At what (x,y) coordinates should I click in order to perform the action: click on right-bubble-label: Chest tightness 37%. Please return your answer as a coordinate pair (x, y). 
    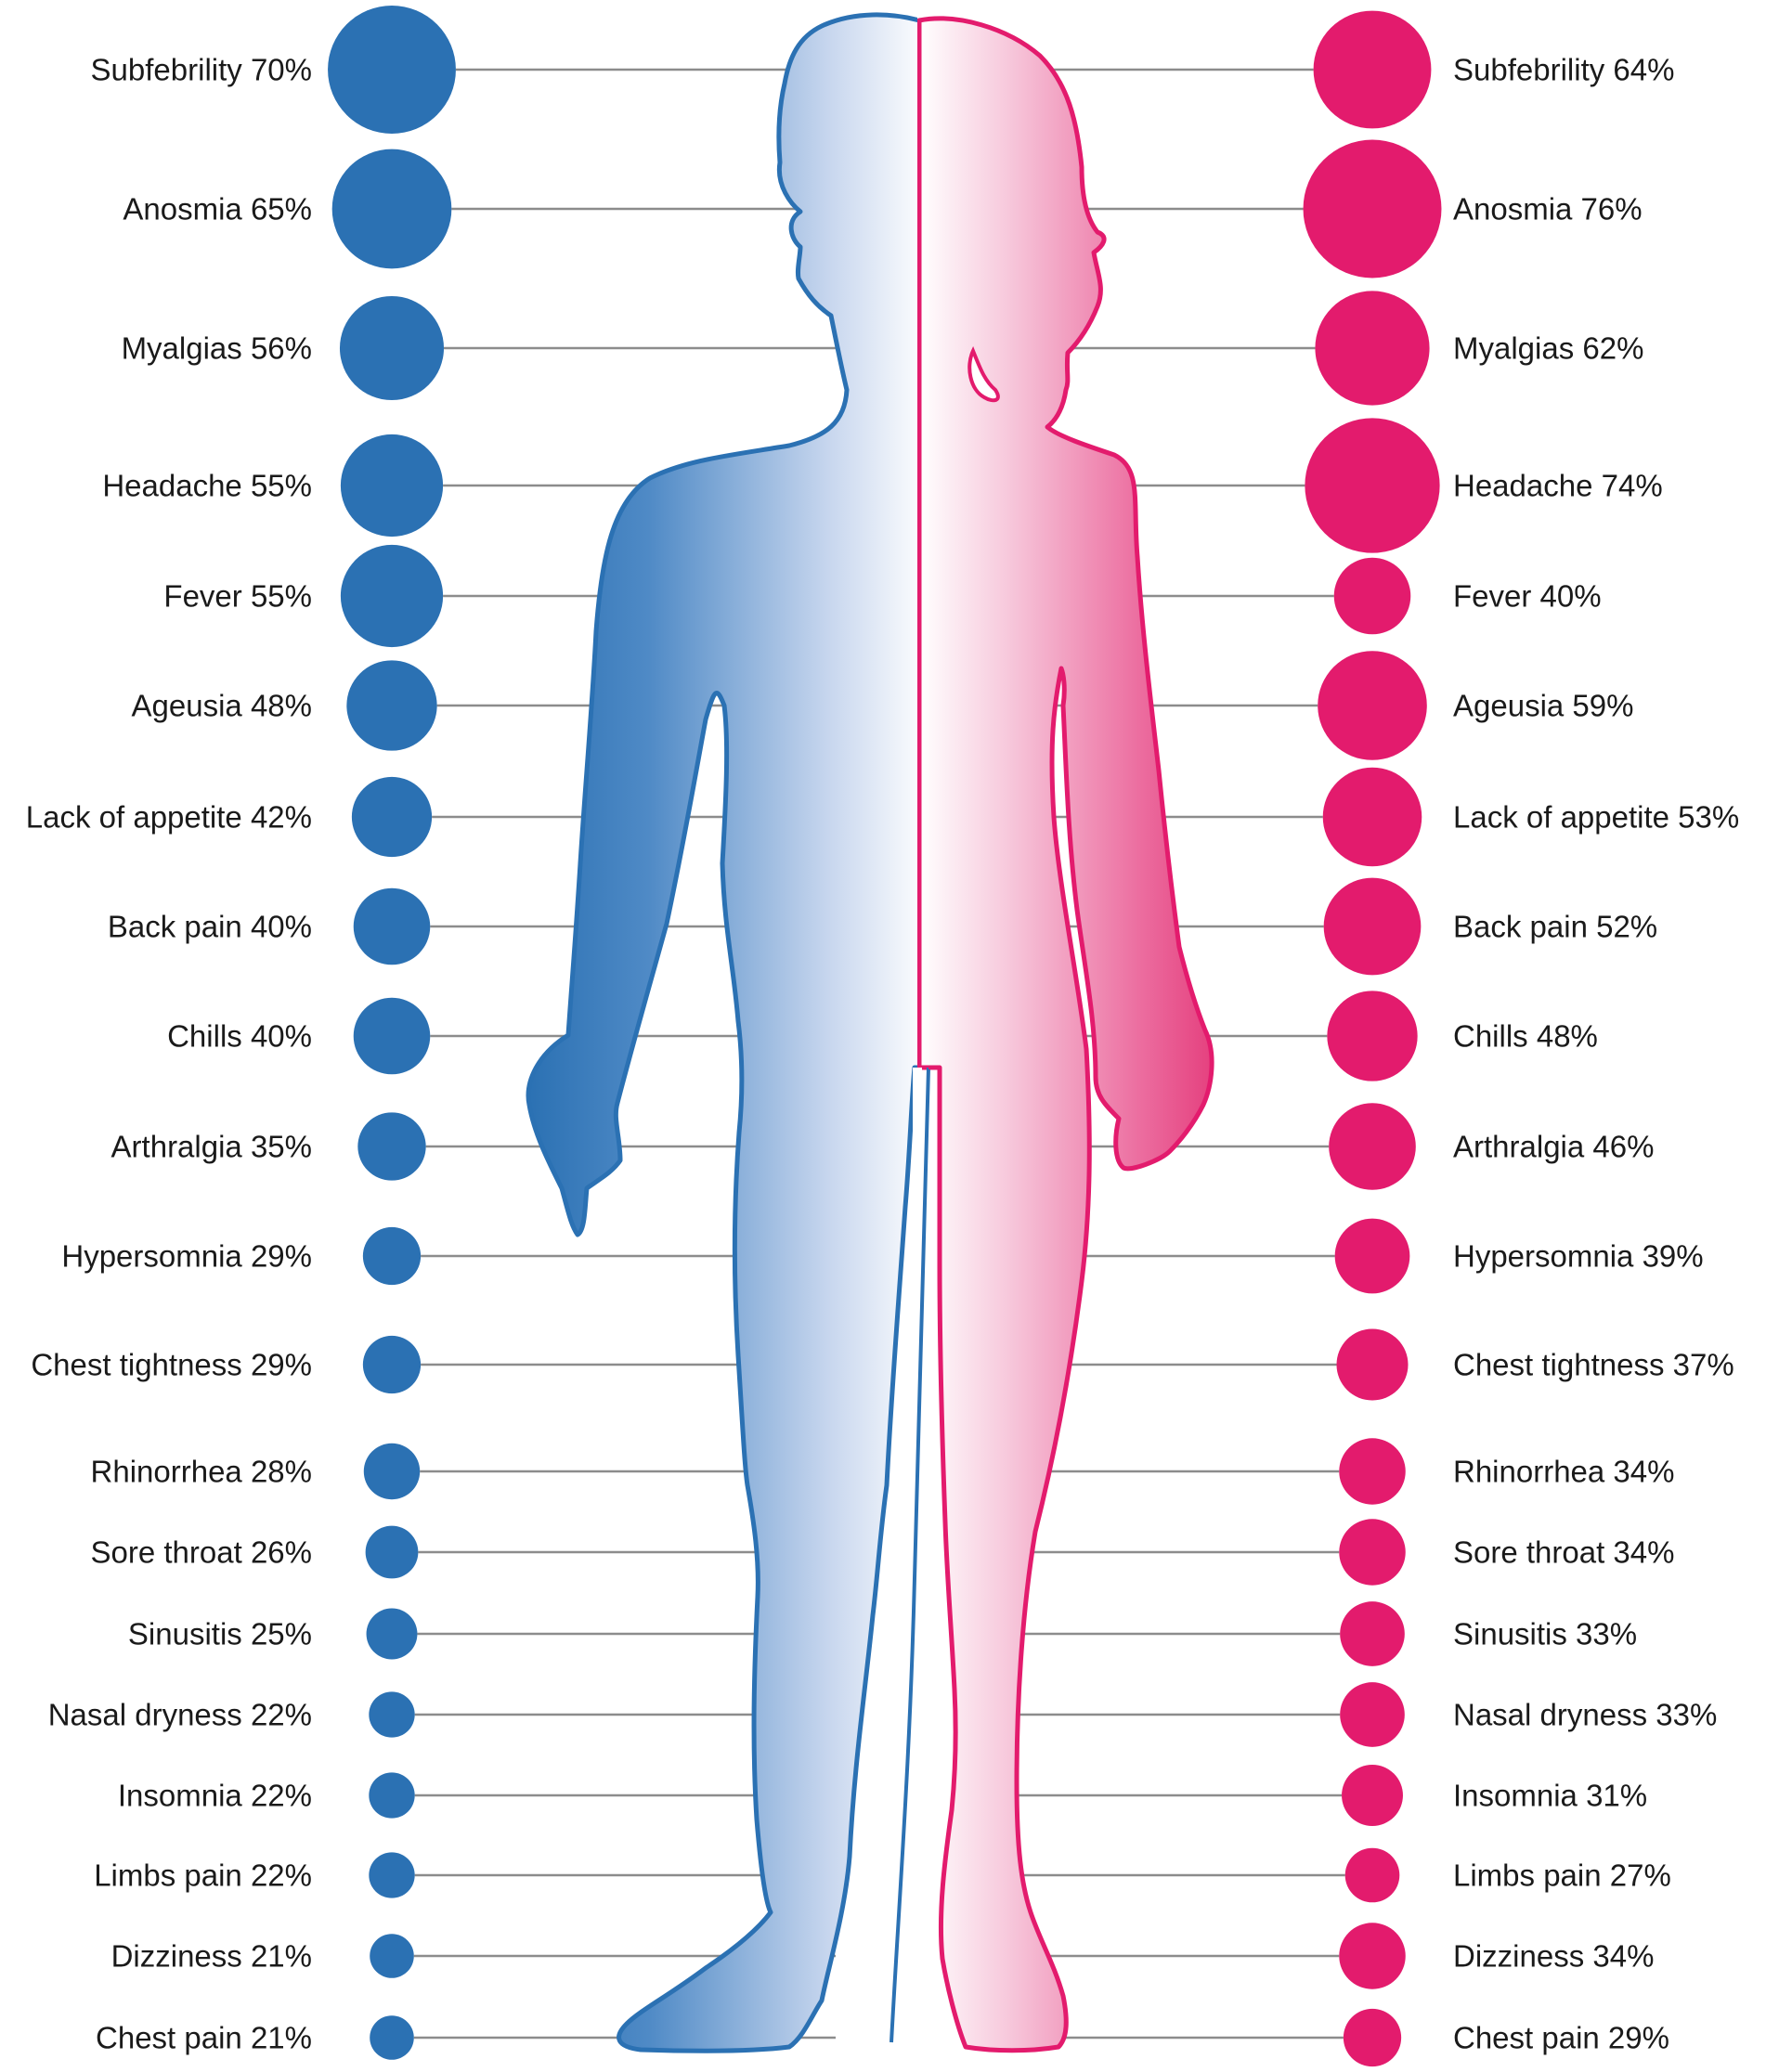
    Looking at the image, I should click on (1593, 1365).